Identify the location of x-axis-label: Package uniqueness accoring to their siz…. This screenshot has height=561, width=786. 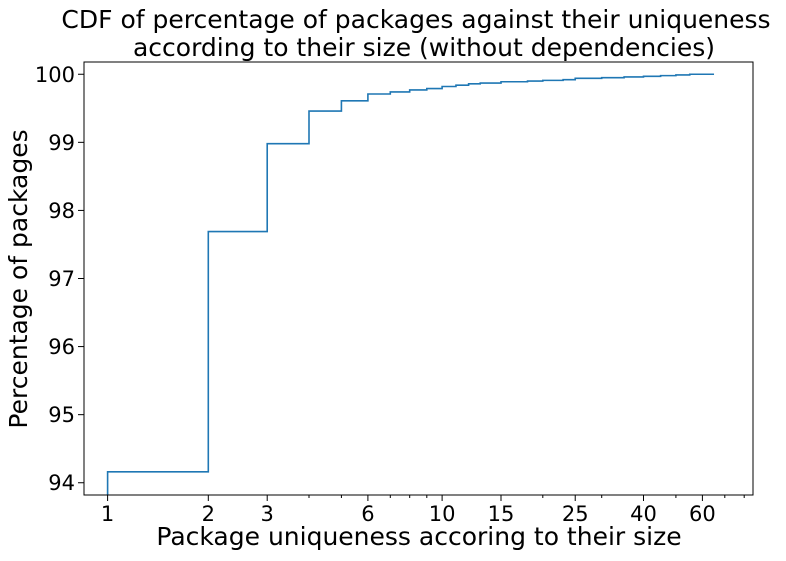
(418, 536).